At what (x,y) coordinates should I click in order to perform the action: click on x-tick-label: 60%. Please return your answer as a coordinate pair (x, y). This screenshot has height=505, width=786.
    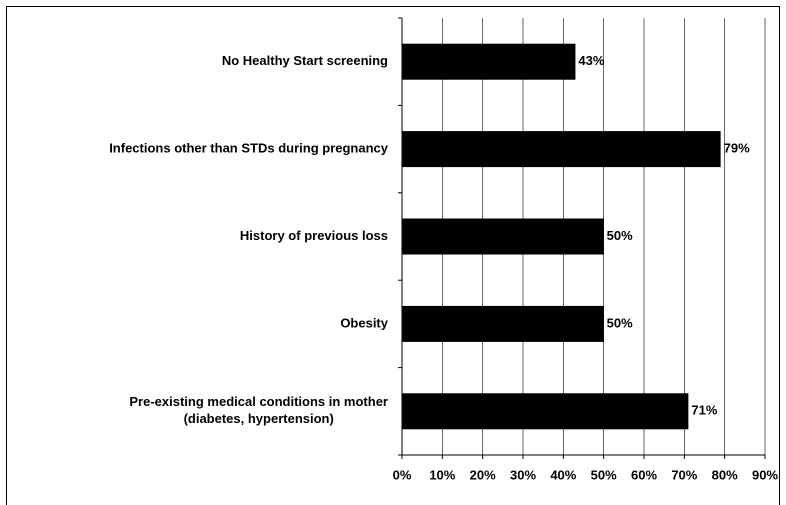
    Looking at the image, I should click on (644, 474).